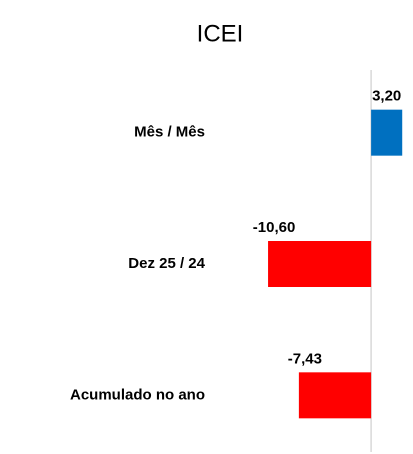 Image resolution: width=413 pixels, height=454 pixels. What do you see at coordinates (166, 263) in the screenshot?
I see `category-label: Dez 25 / 24` at bounding box center [166, 263].